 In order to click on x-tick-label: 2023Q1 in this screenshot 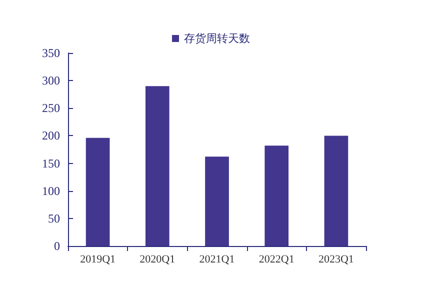, I will do `click(336, 260)`.